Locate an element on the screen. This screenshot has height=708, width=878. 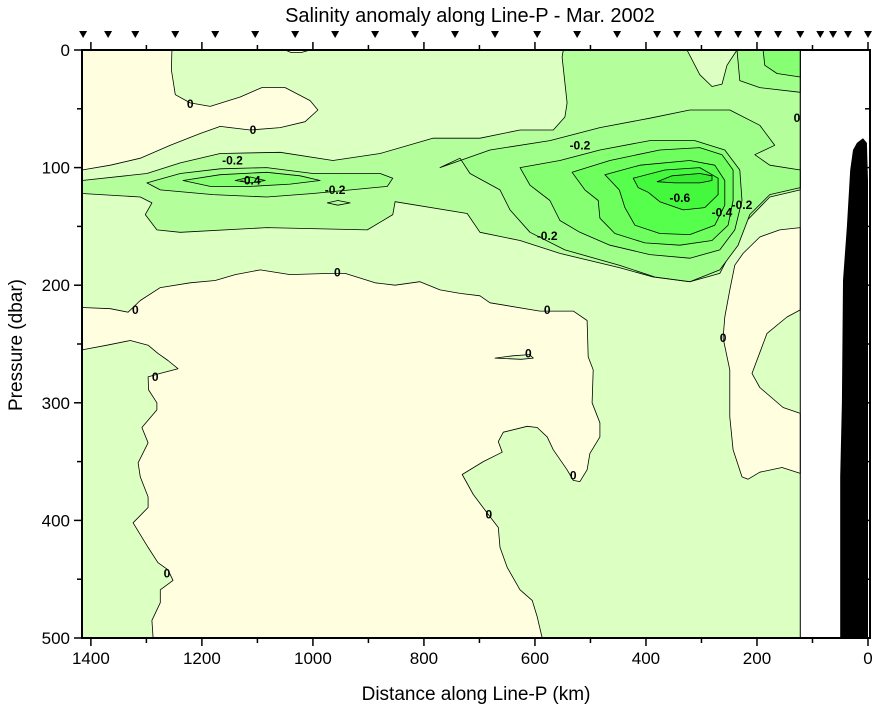
x-tick-label: 200 is located at coordinates (757, 658).